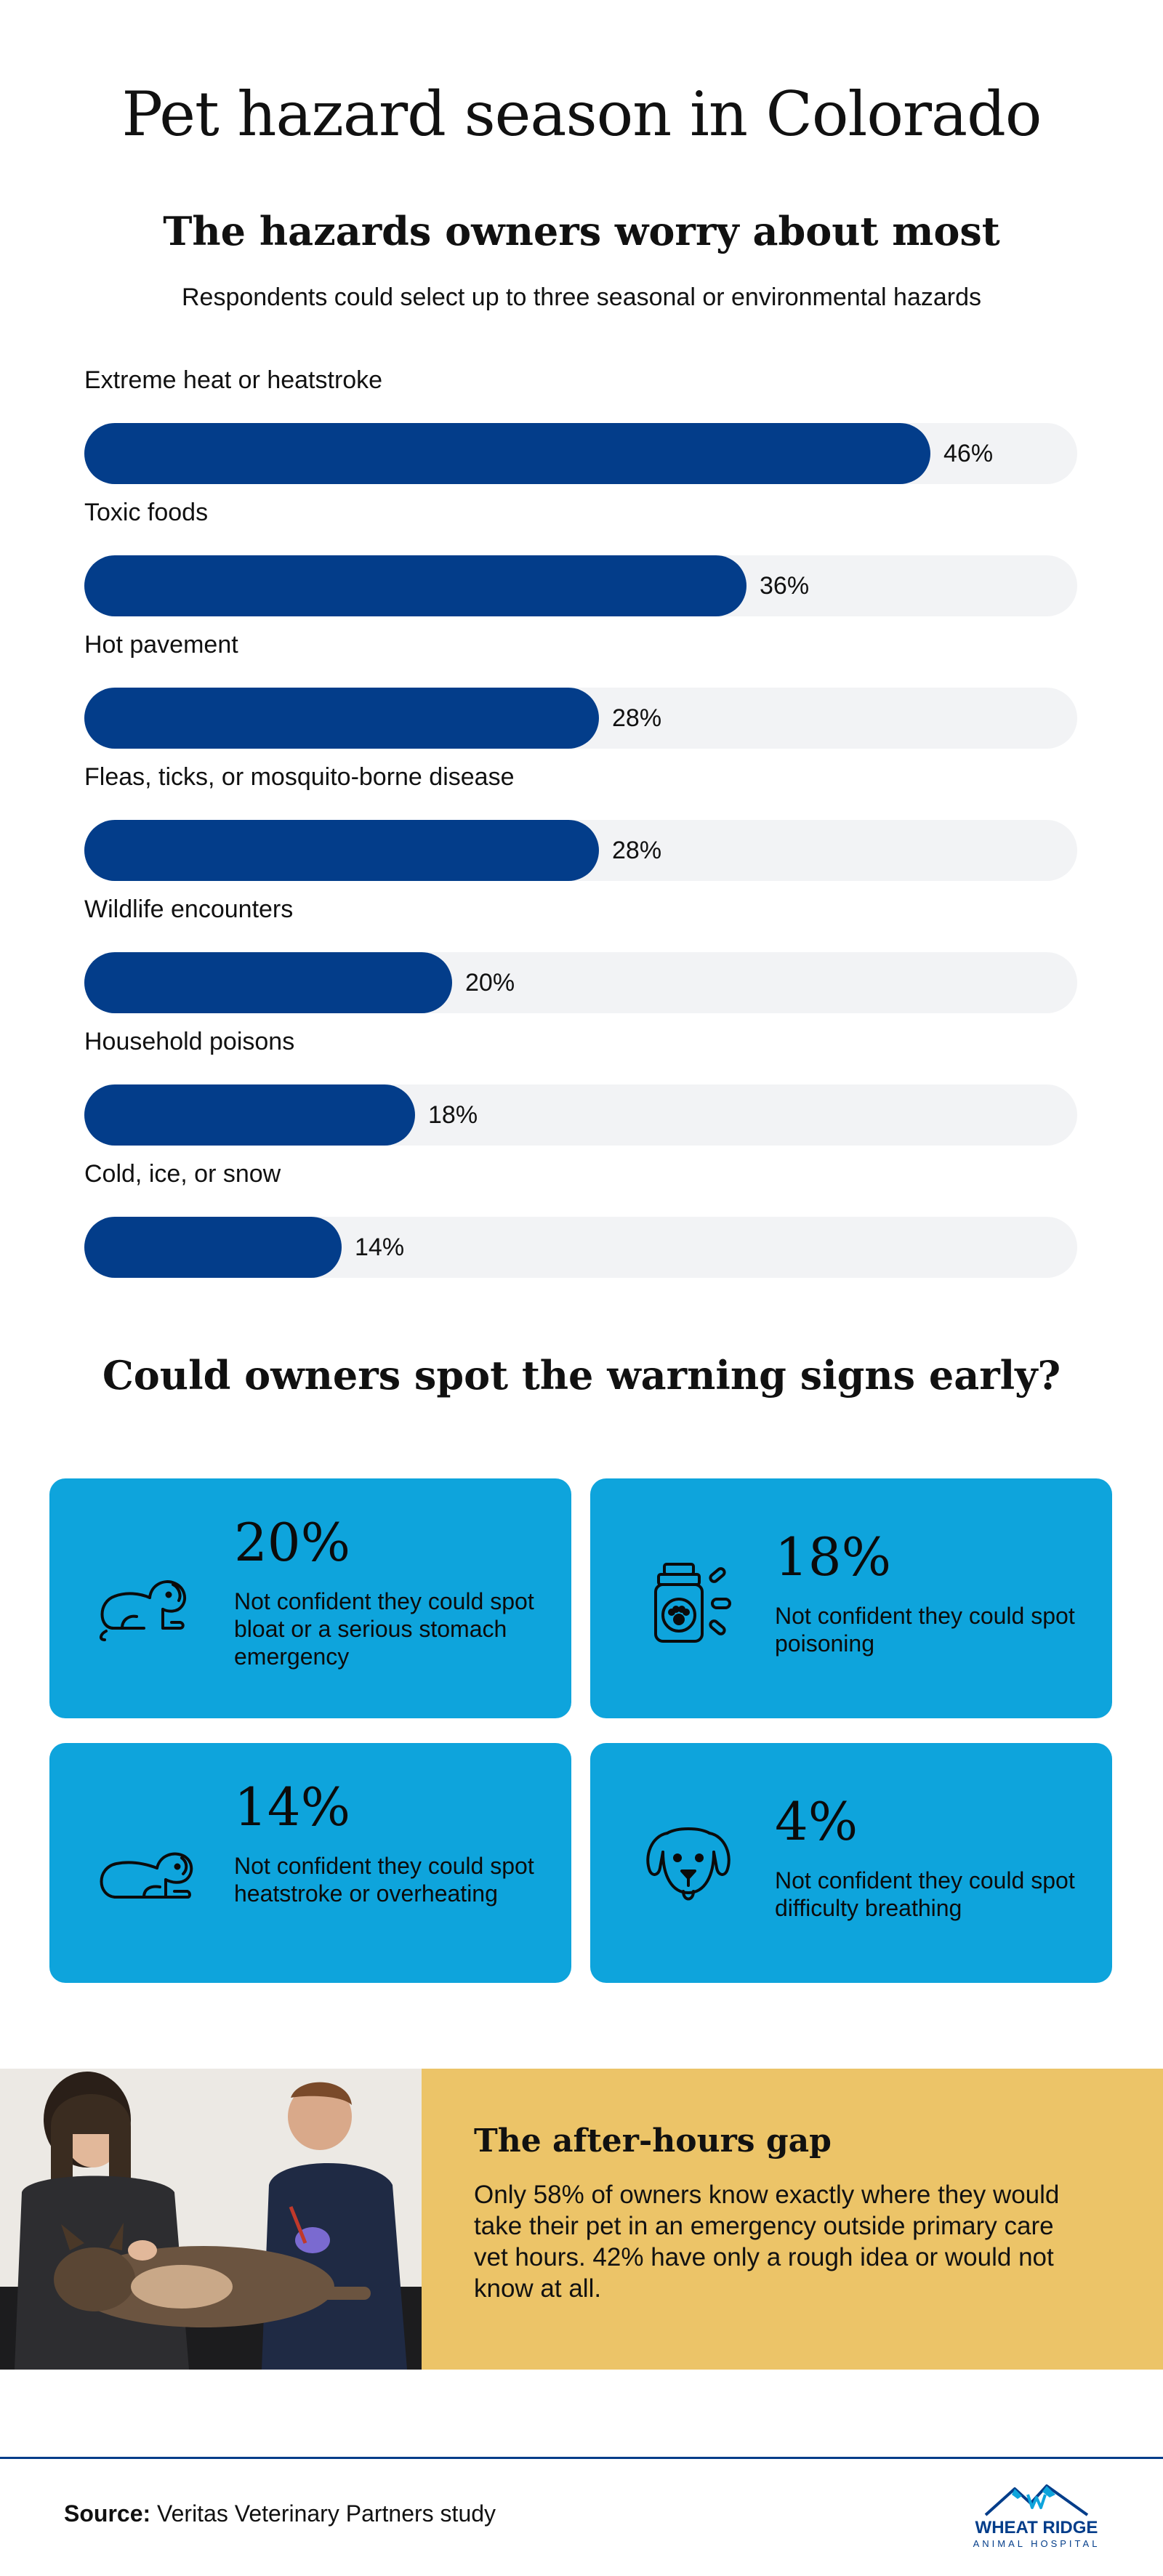 The height and width of the screenshot is (2576, 1163). Describe the element at coordinates (189, 909) in the screenshot. I see `bar-category-label: Wildlife encounters` at that location.